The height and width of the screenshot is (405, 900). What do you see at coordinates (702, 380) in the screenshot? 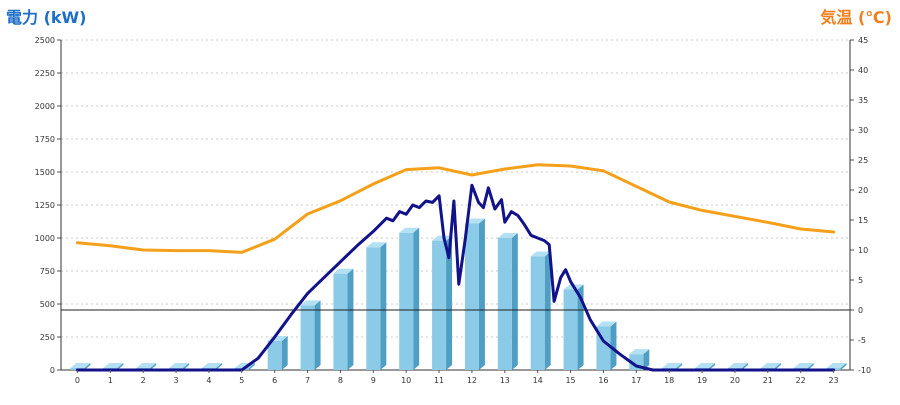
I see `x-tick-label: 19` at bounding box center [702, 380].